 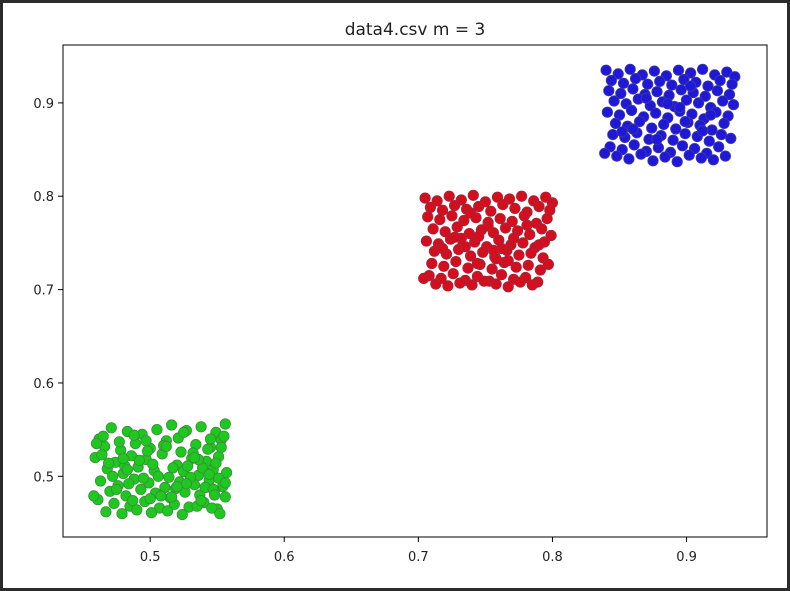 I want to click on y-tick-label: 0.5, so click(x=43, y=477).